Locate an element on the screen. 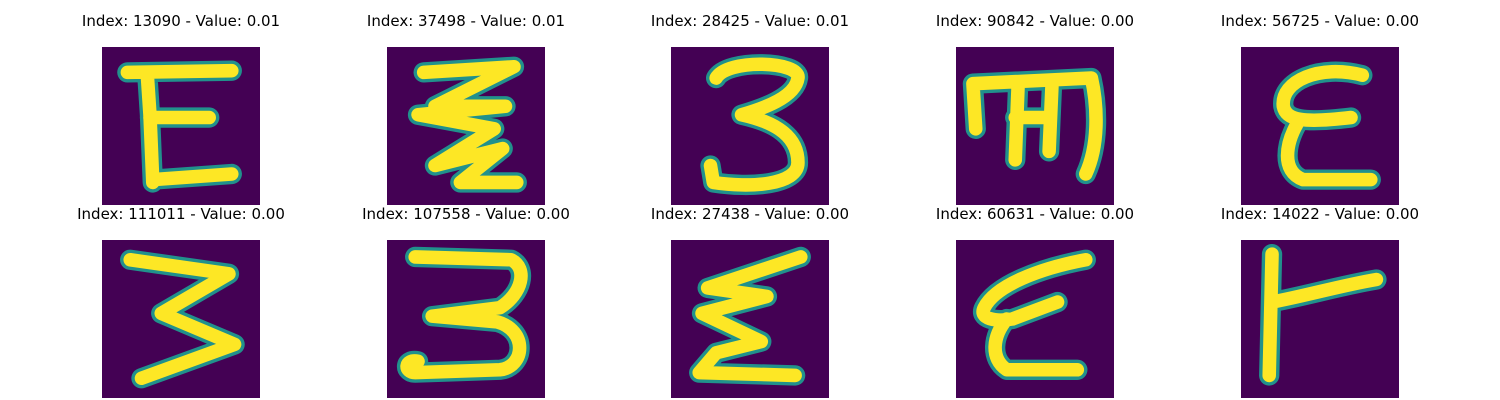 The image size is (1500, 400). panel-title: Index: 27438 - Value: 0.00 is located at coordinates (750, 214).